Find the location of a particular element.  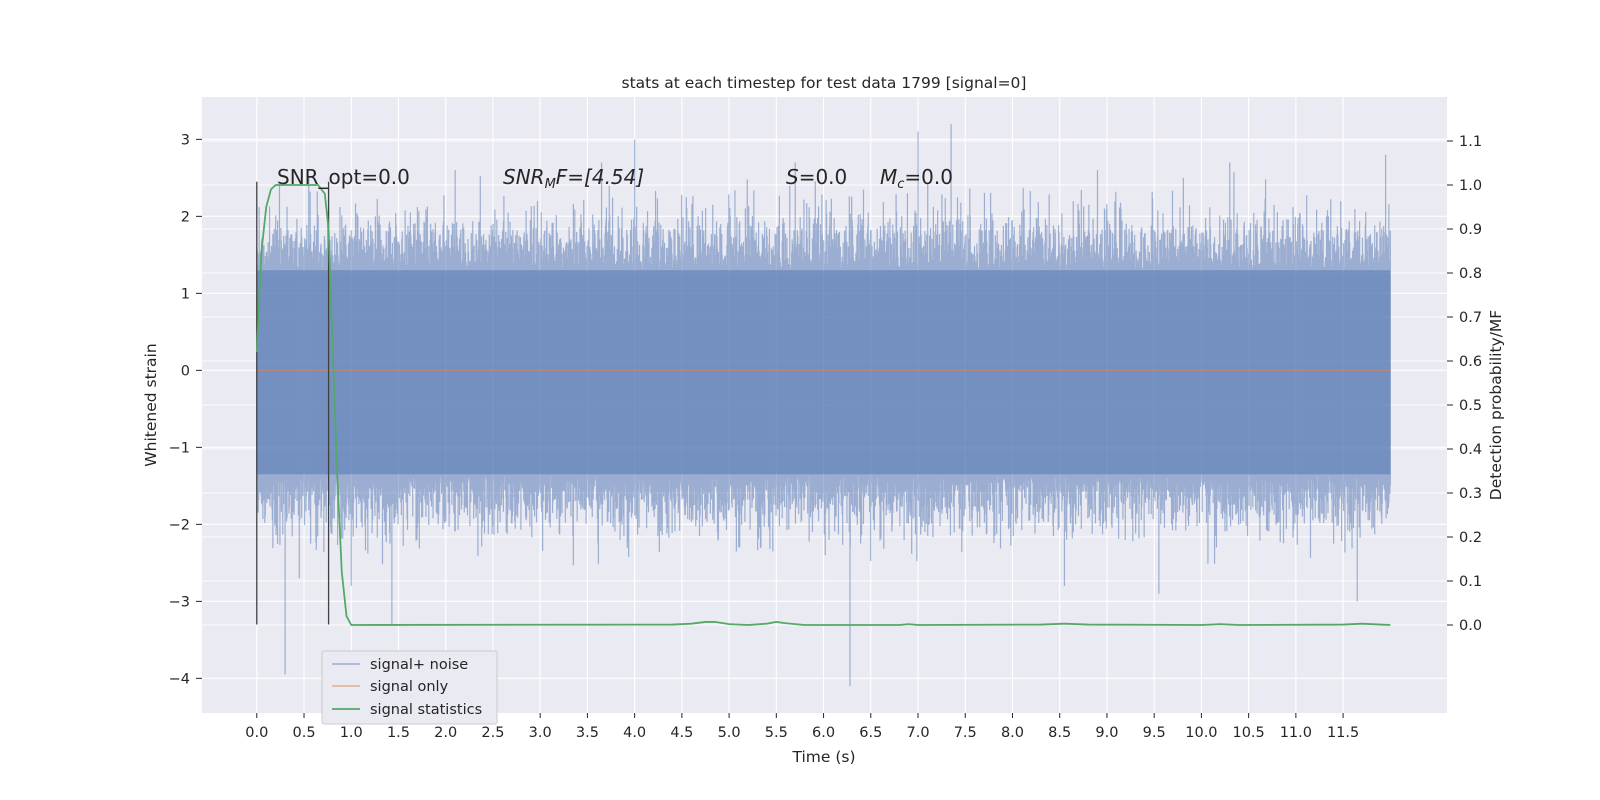

mc-prefix: M is located at coordinates (888, 177).